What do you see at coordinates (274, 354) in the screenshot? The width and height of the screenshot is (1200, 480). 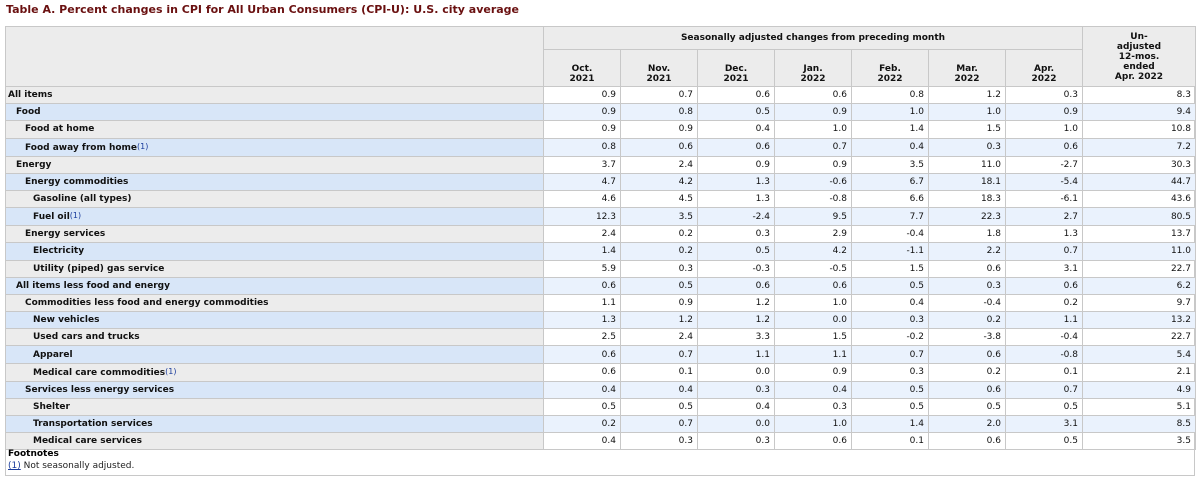 I see `row-label-cell: Apparel` at bounding box center [274, 354].